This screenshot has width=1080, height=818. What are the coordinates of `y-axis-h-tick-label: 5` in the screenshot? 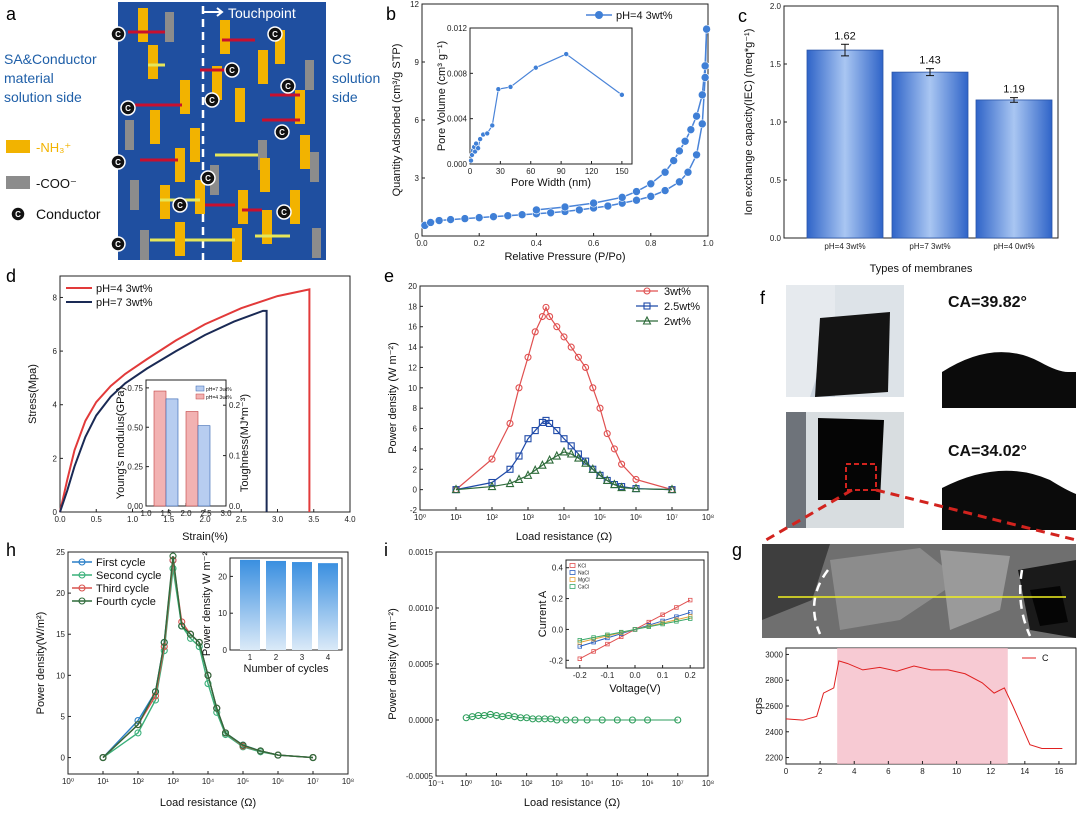 It's located at (63, 716).